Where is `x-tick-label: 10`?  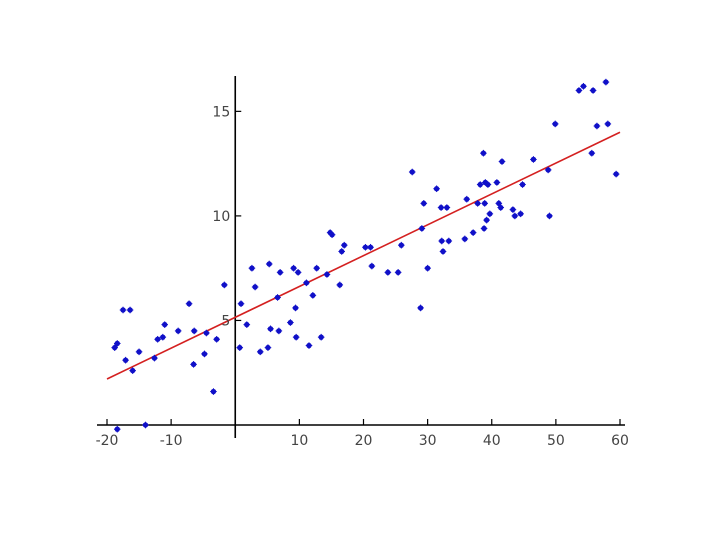
x-tick-label: 10 is located at coordinates (299, 441).